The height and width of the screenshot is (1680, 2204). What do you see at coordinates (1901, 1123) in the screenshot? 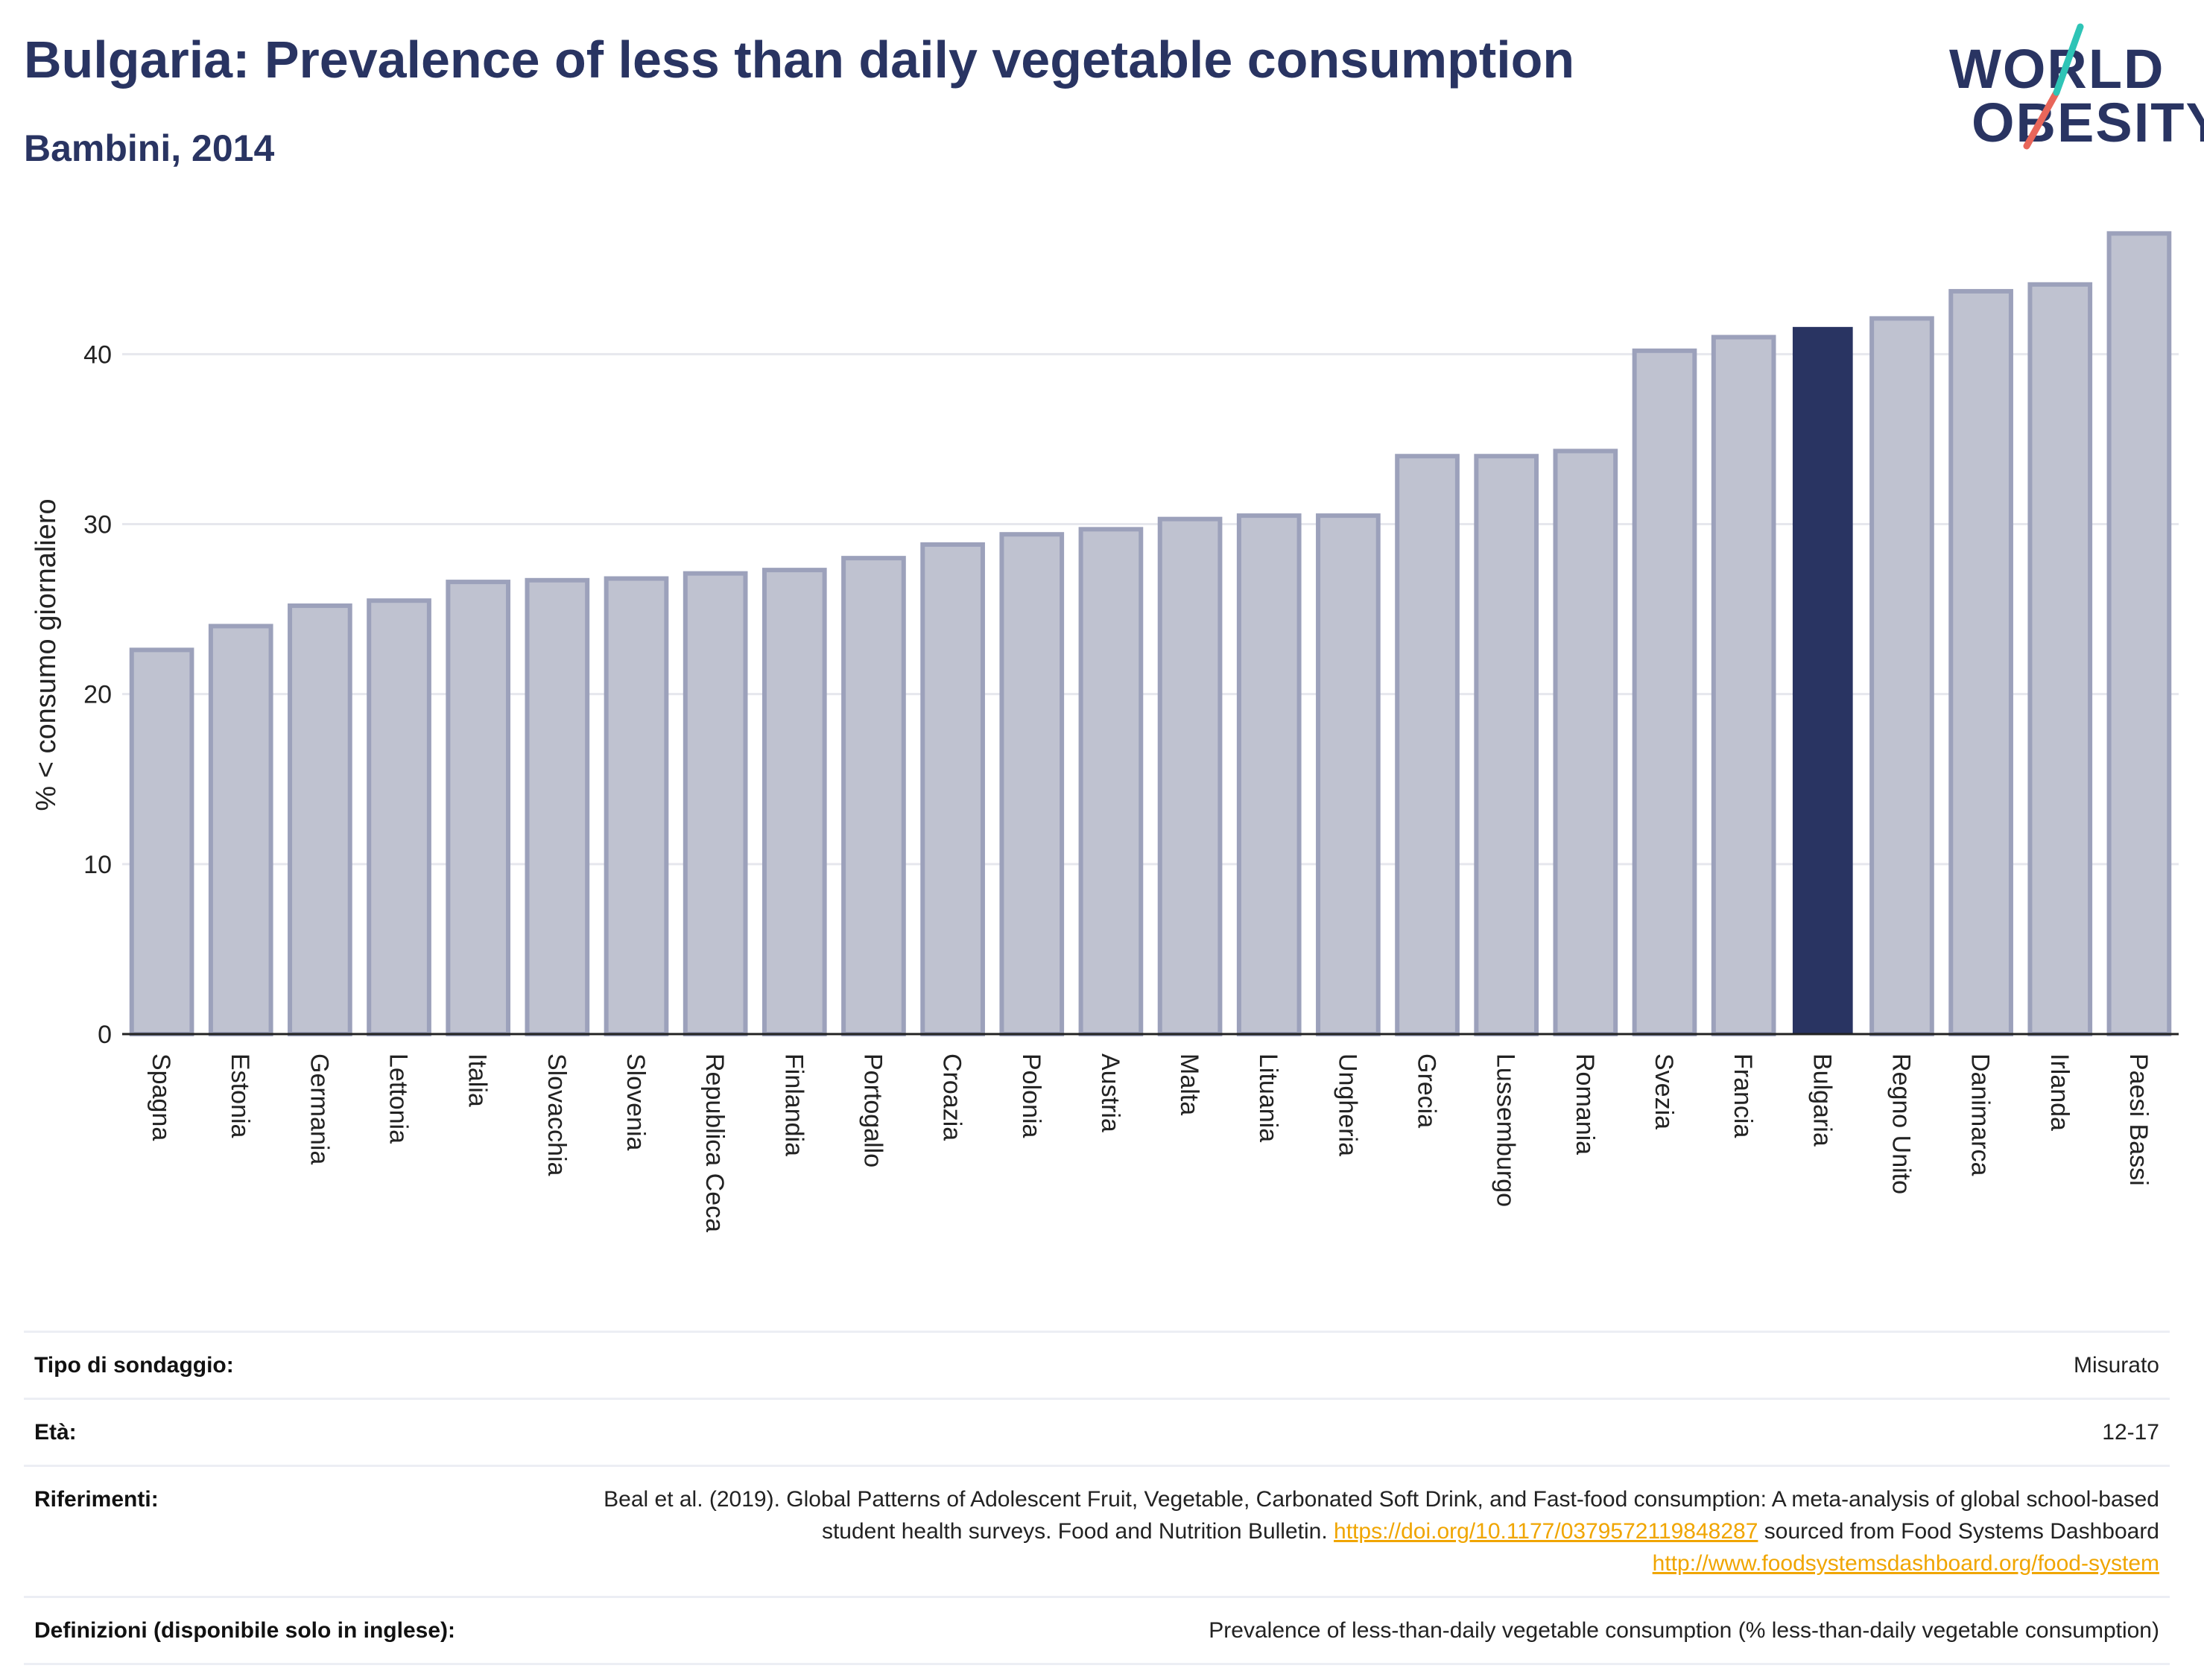
I see `x-tick-label: Regno Unito` at bounding box center [1901, 1123].